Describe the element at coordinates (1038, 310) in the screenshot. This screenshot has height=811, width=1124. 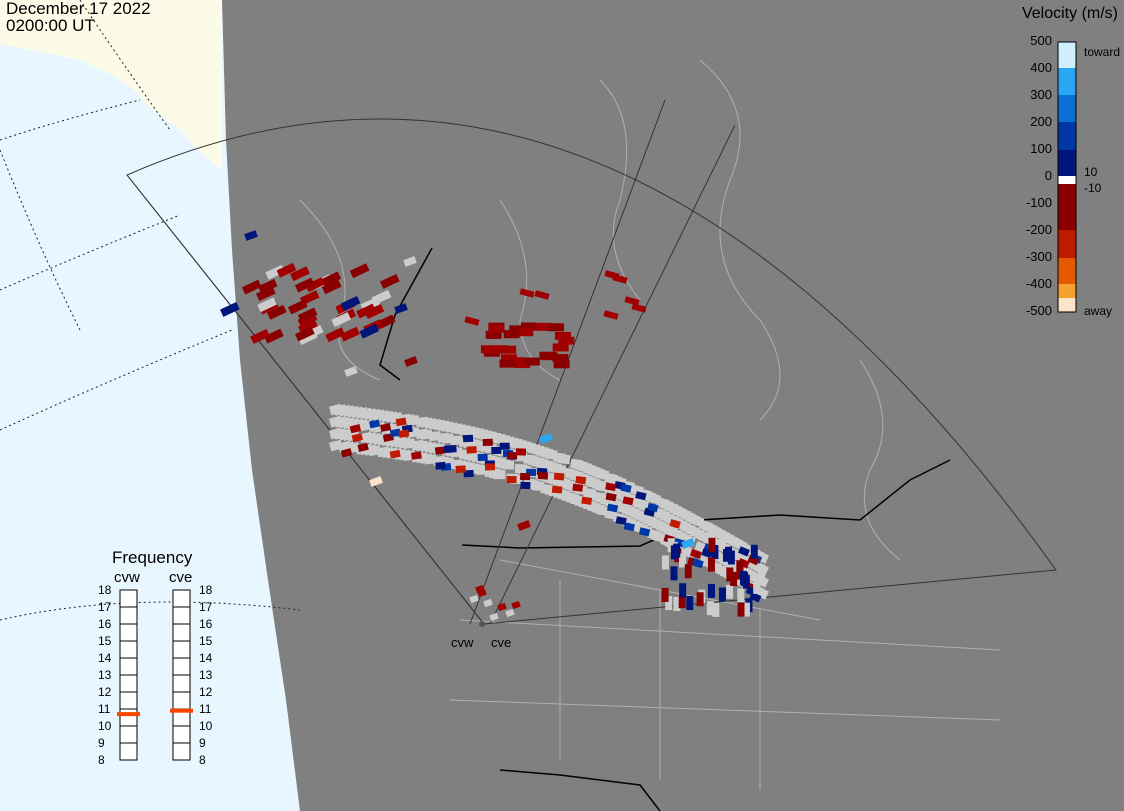
I see `colorbar-tick-label: -500` at that location.